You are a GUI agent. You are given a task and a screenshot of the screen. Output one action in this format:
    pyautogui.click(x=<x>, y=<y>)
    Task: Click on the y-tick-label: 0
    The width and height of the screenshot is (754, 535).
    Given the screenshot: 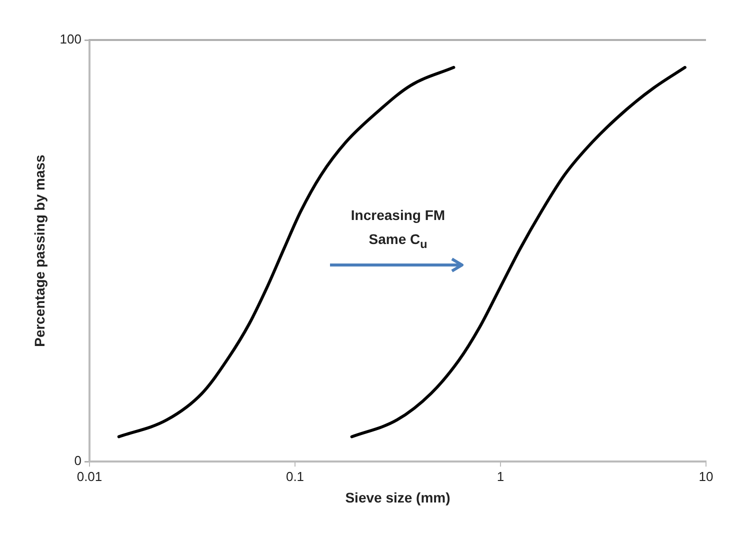 What is the action you would take?
    pyautogui.click(x=78, y=460)
    